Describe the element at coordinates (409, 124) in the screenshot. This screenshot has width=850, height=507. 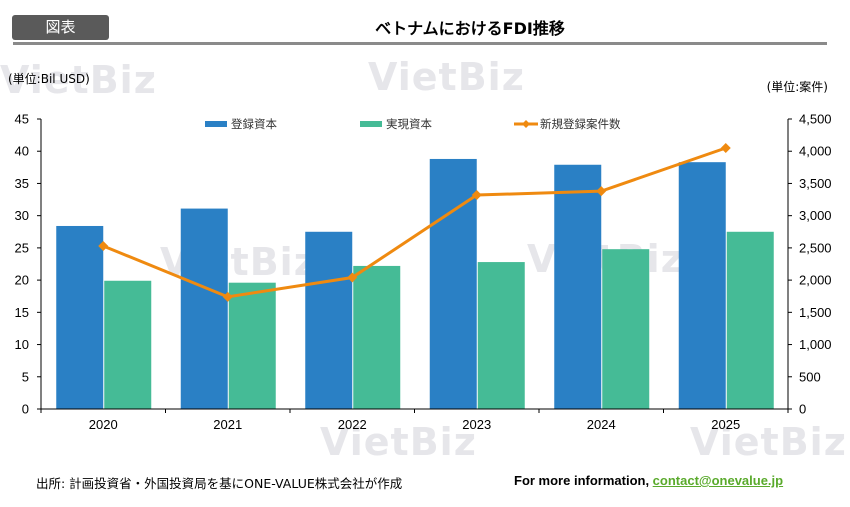
I see `legend-label: 実現資本` at that location.